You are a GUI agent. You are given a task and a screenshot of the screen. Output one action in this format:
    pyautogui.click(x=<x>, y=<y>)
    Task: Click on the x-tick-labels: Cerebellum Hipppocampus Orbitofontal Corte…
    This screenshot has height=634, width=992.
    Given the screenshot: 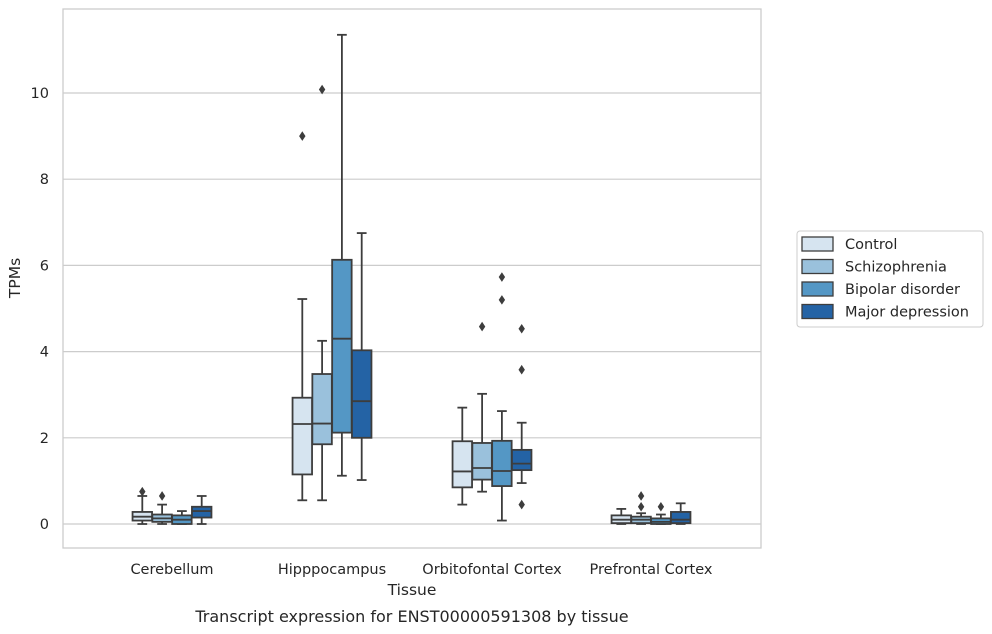 What is the action you would take?
    pyautogui.click(x=421, y=570)
    